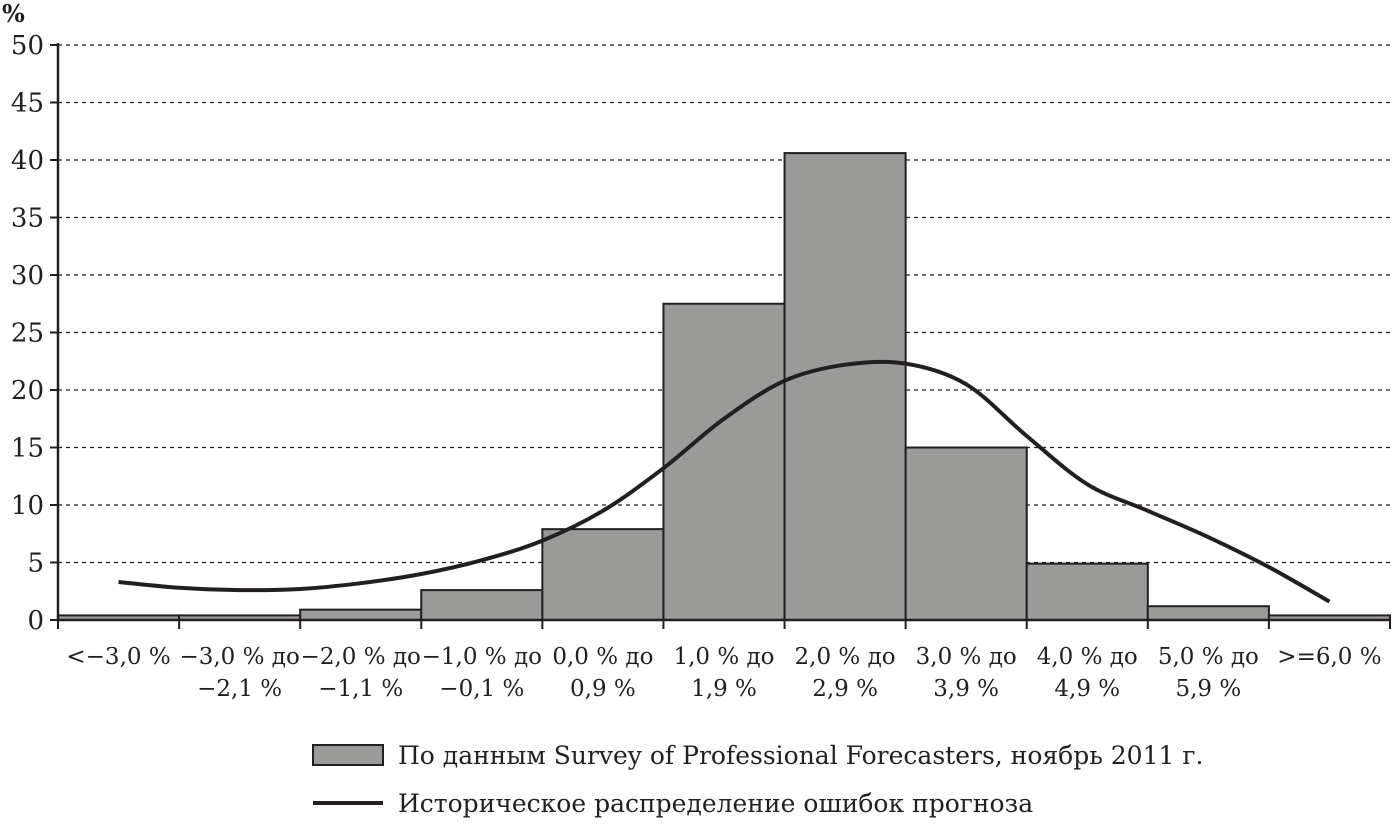  Describe the element at coordinates (27, 219) in the screenshot. I see `y-tick-label: 35` at that location.